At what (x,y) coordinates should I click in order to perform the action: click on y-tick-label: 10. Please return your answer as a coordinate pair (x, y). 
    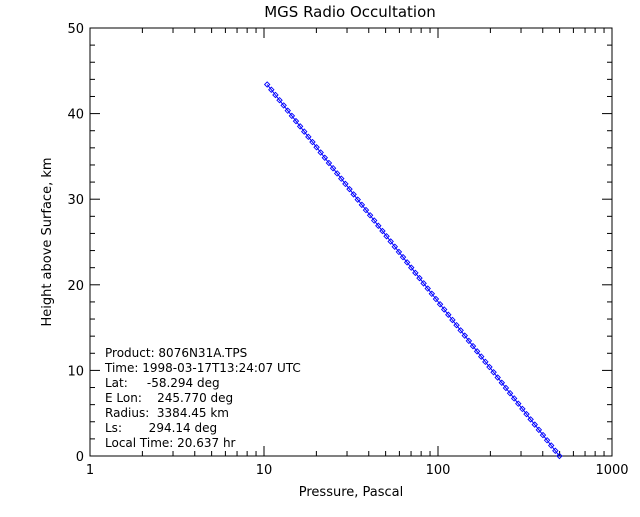
    Looking at the image, I should click on (75, 371).